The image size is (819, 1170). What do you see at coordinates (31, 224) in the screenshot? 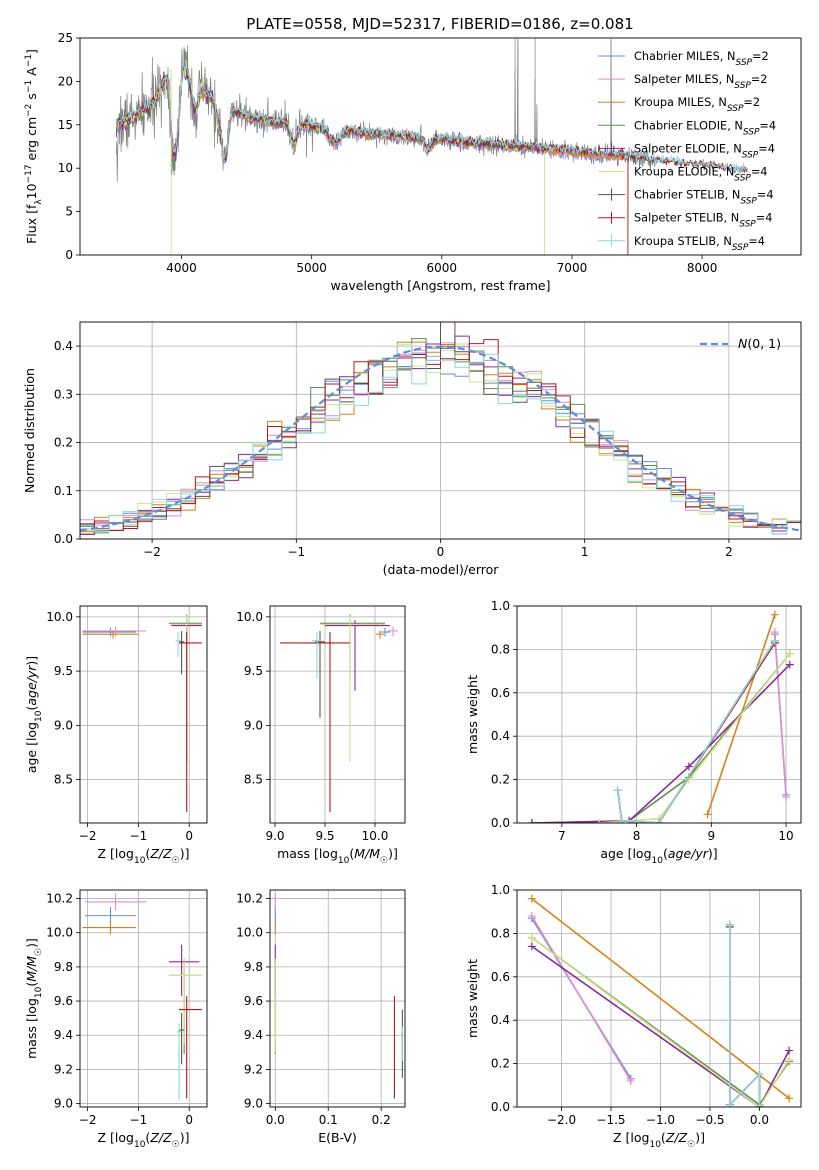
I see `label-part: Flux [f` at bounding box center [31, 224].